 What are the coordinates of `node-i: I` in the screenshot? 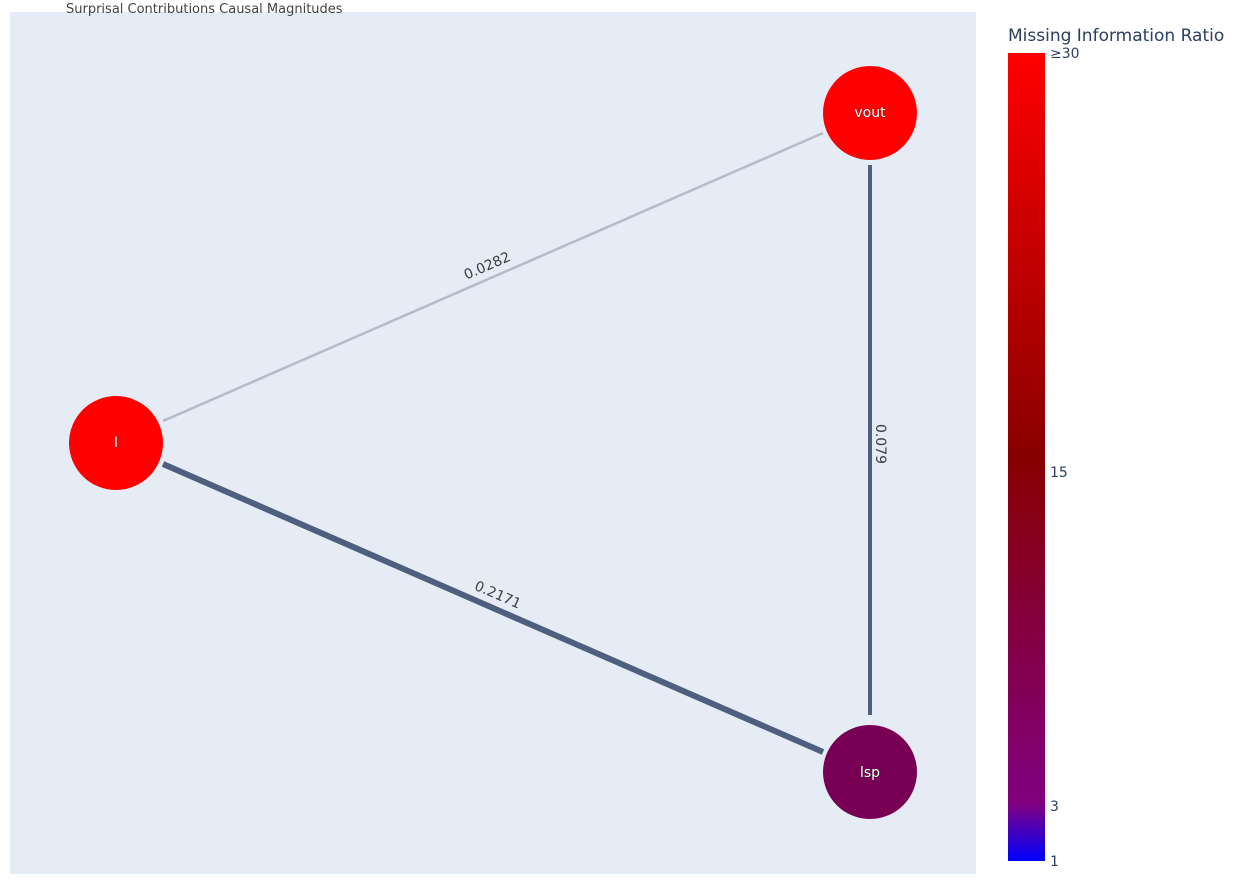 It's located at (116, 443).